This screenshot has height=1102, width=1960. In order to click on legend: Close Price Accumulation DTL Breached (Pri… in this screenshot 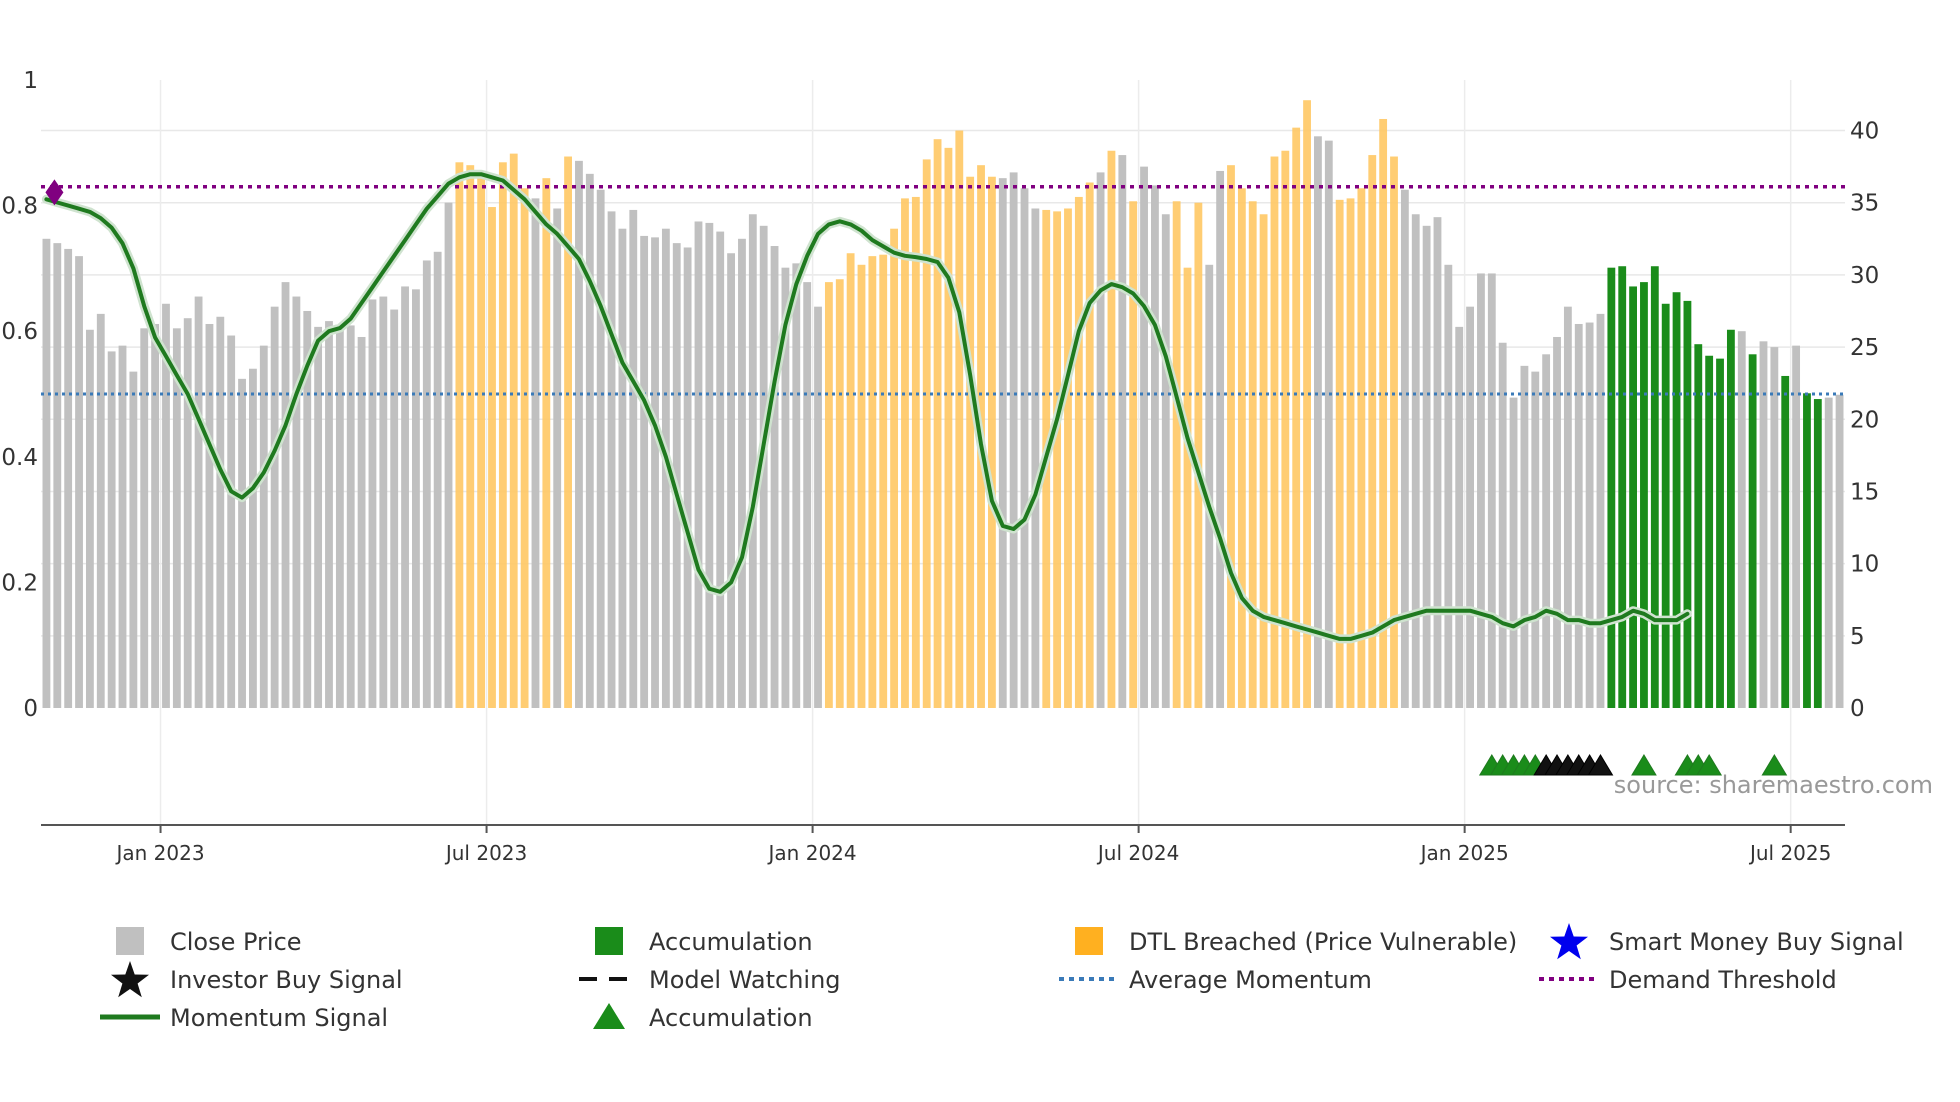, I will do `click(1002, 977)`.